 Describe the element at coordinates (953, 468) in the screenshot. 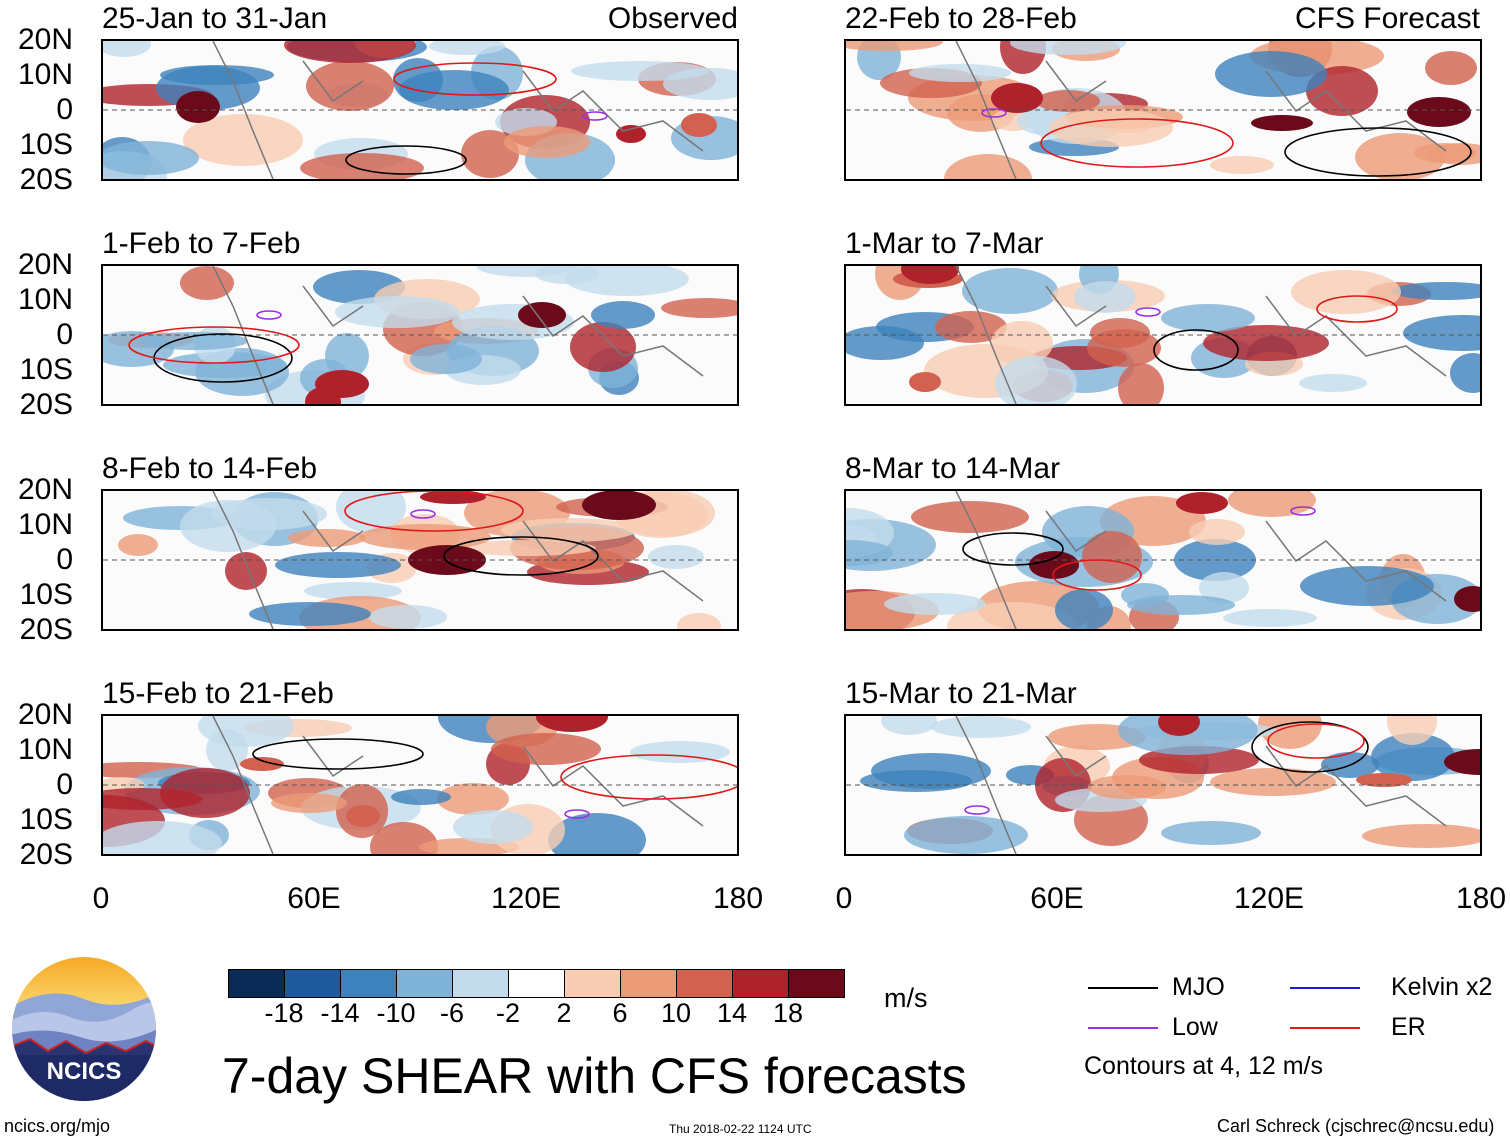

I see `panel-title: 8-Mar to 14-Mar` at that location.